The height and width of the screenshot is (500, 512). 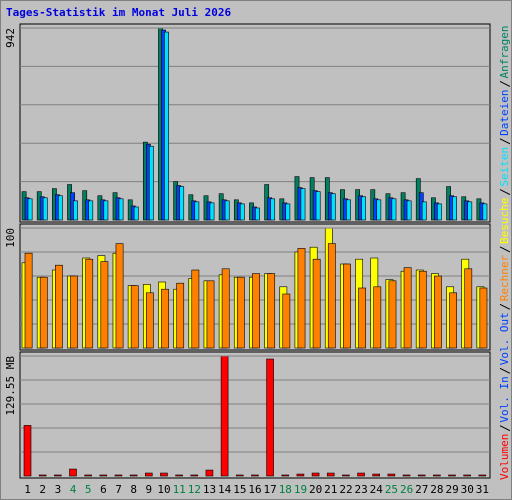 What do you see at coordinates (391, 489) in the screenshot?
I see `x-tick-label: 25` at bounding box center [391, 489].